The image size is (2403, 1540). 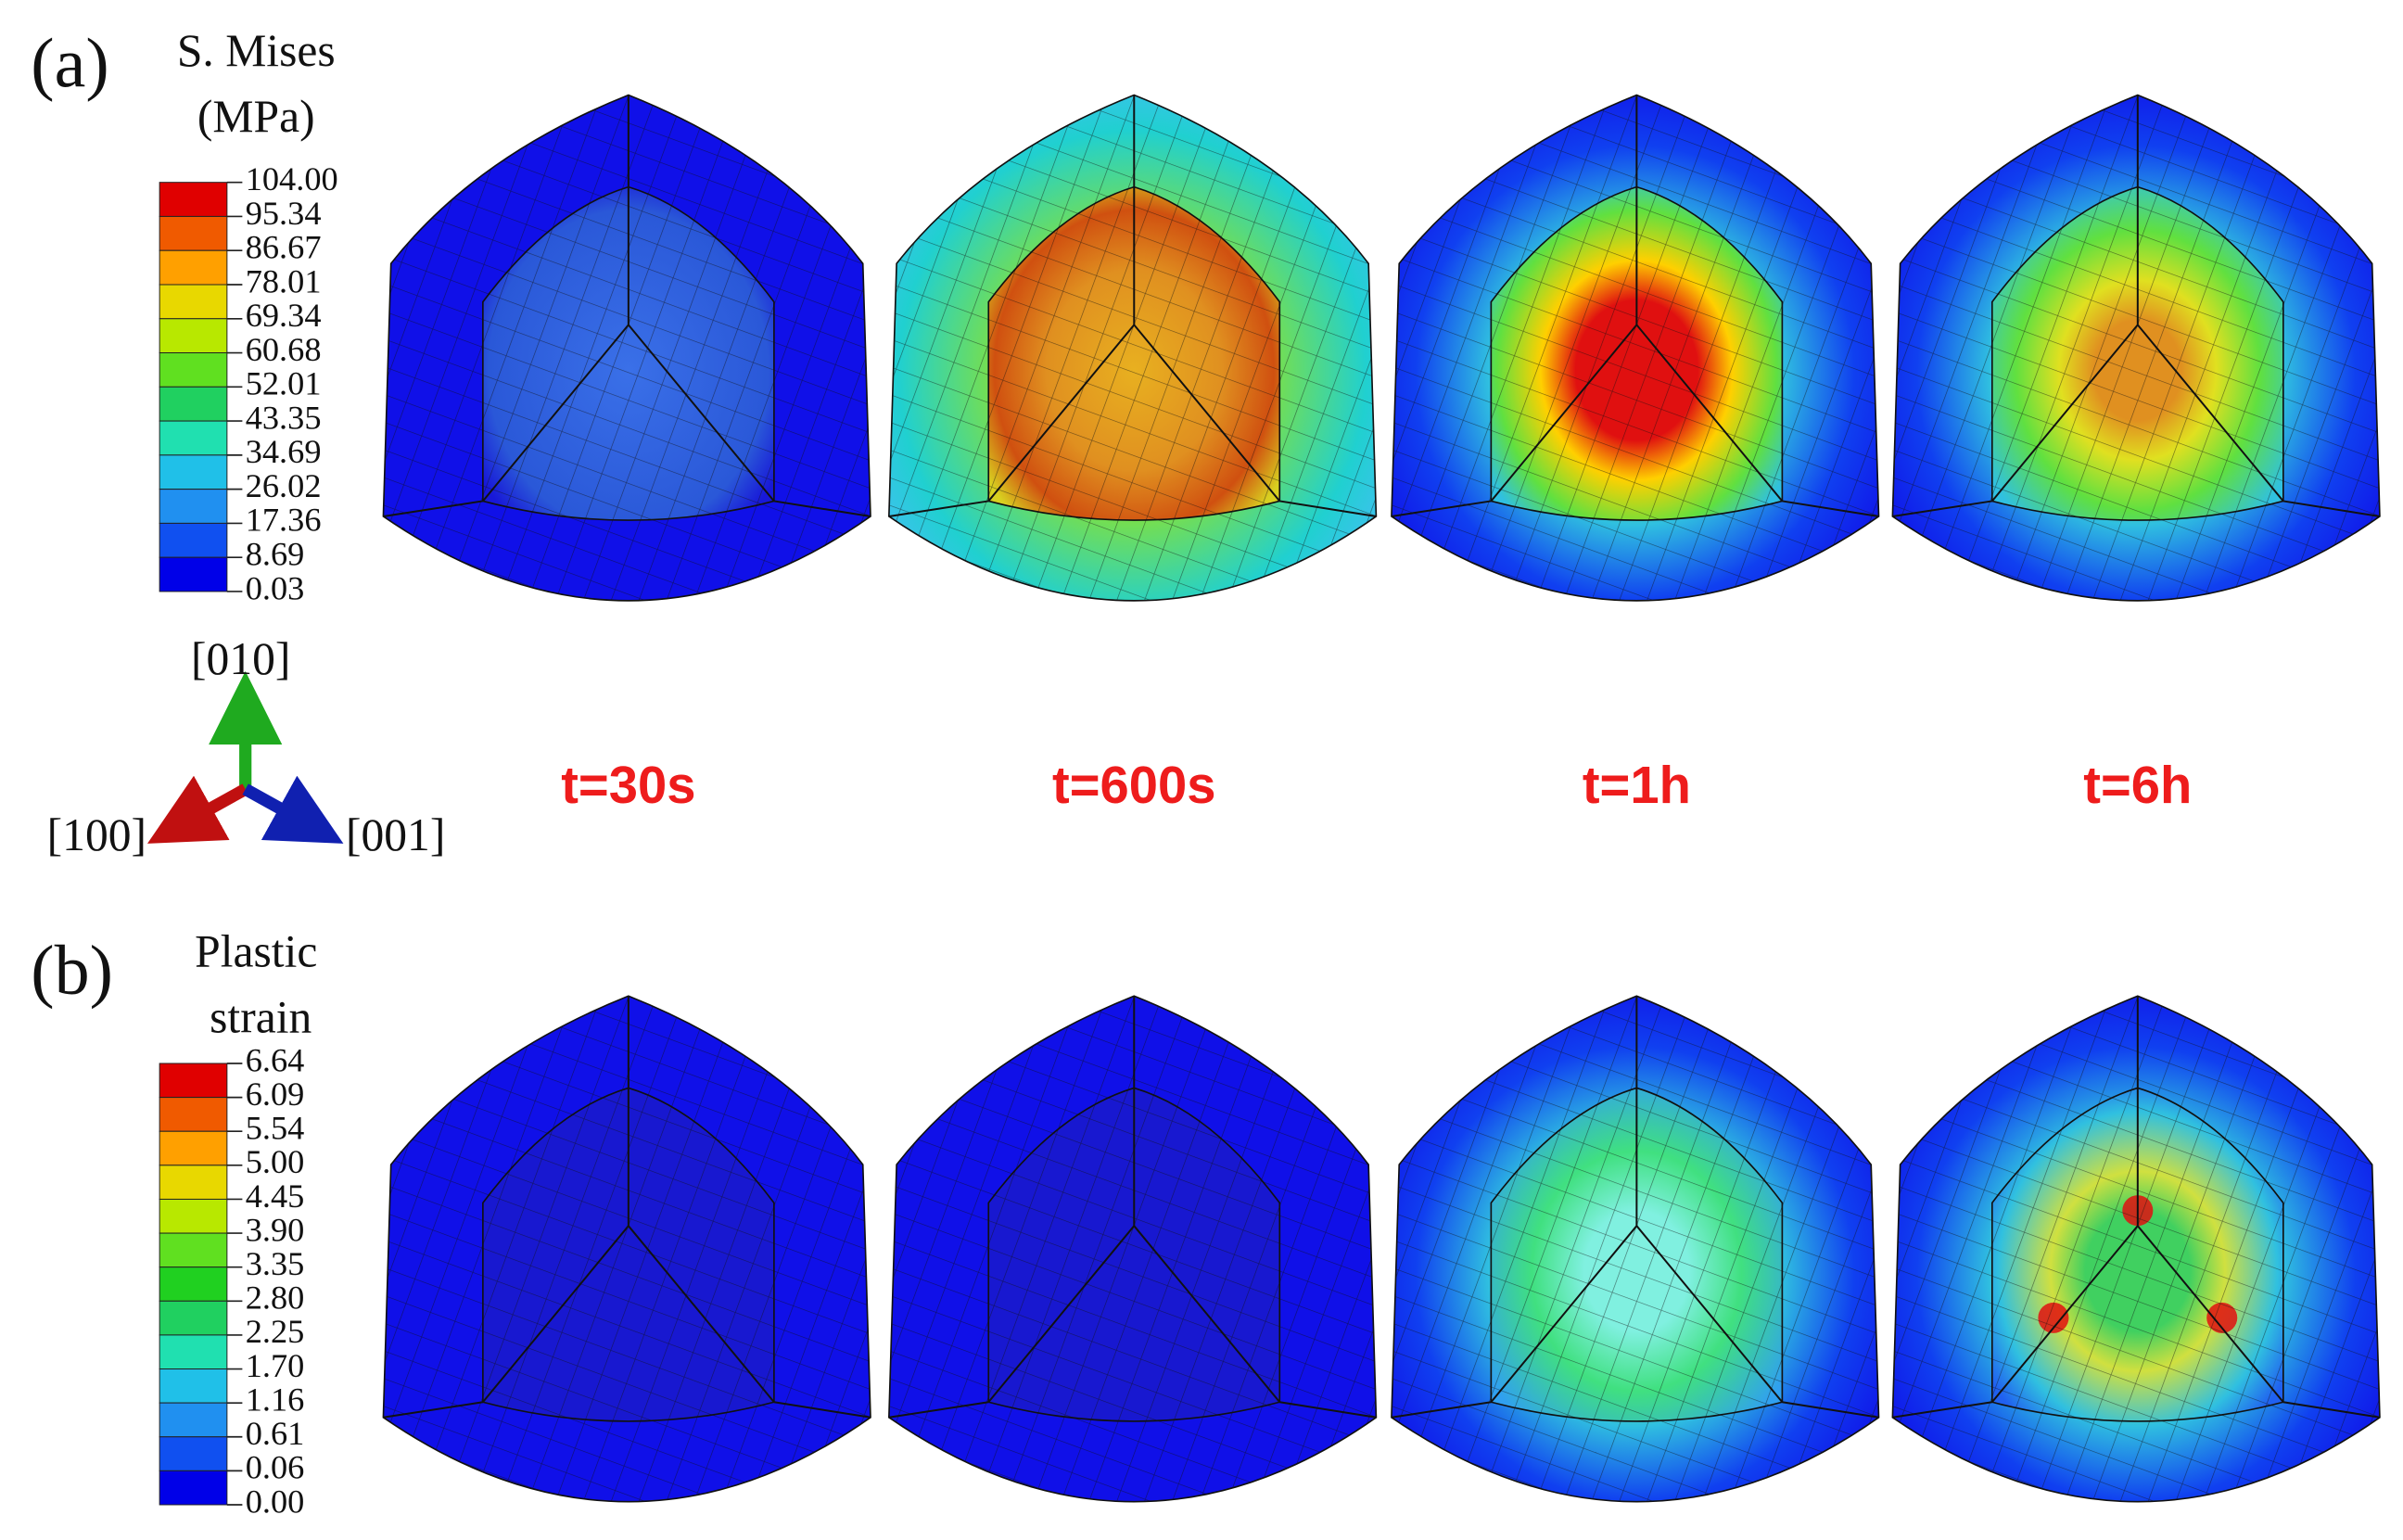 What do you see at coordinates (275, 1467) in the screenshot?
I see `legend-label: 0.06` at bounding box center [275, 1467].